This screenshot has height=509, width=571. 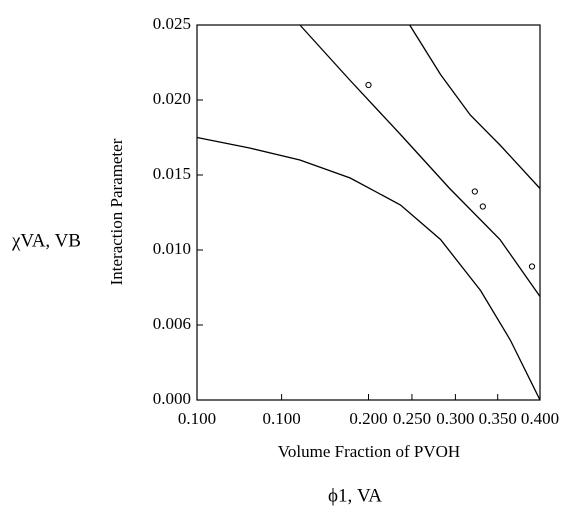 I want to click on y-tick-label: 0.025, so click(x=172, y=23).